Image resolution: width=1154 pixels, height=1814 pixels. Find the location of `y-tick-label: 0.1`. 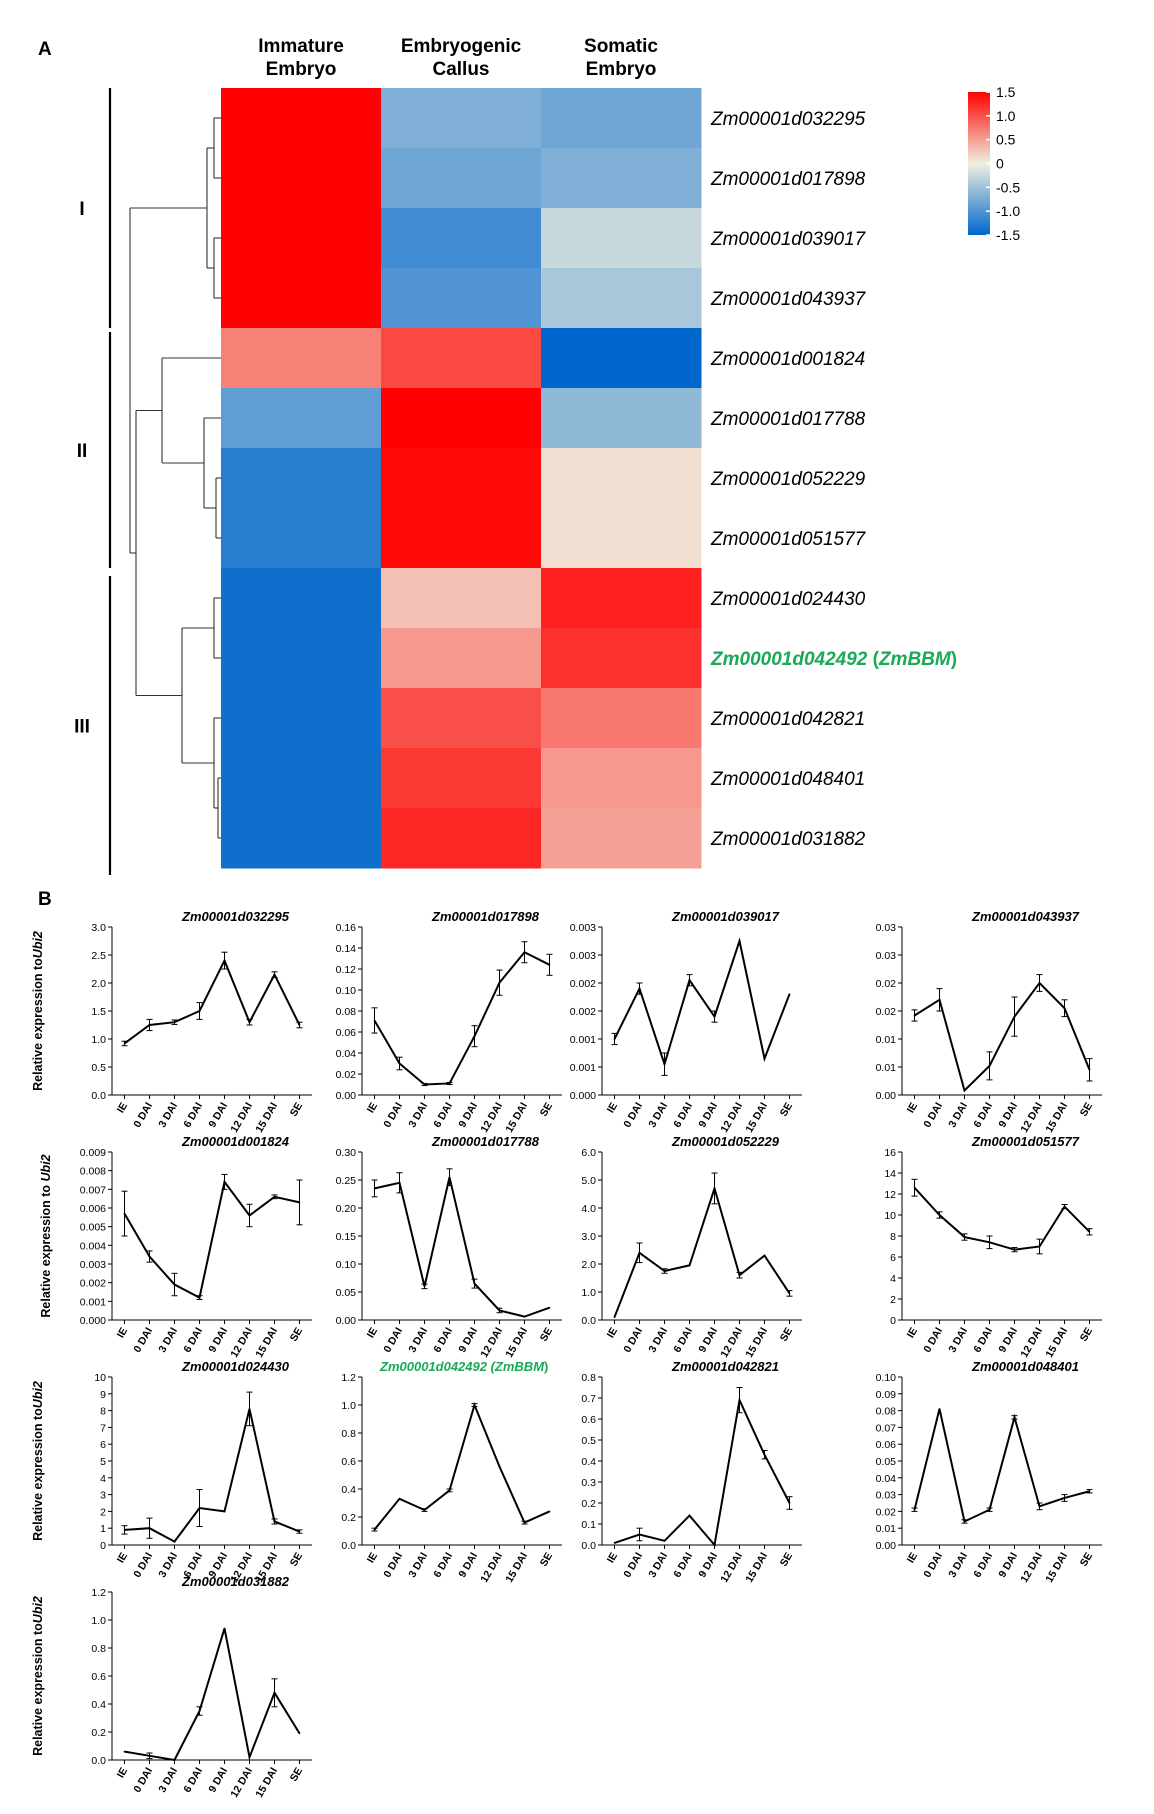

y-tick-label: 0.1 is located at coordinates (588, 1525).